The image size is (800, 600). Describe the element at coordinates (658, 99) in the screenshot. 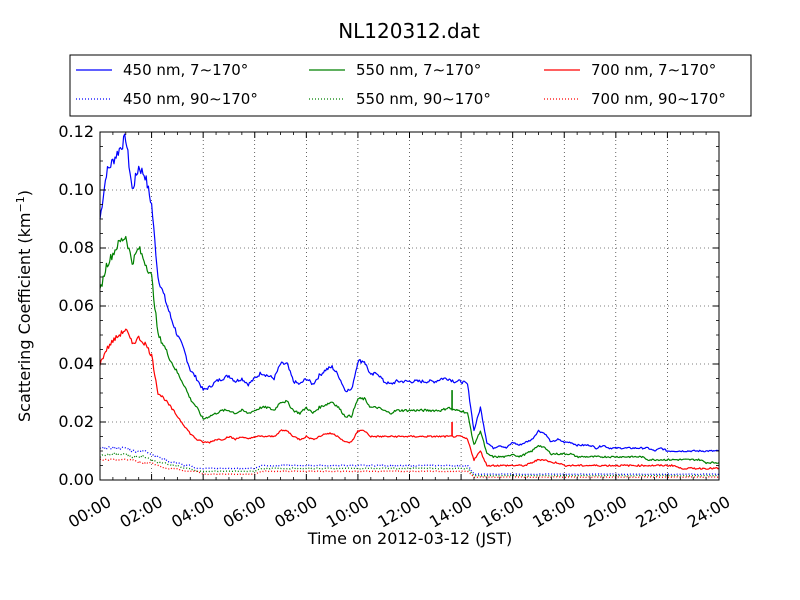

I see `legend-label-5: 700 nm, 90∼170°` at that location.